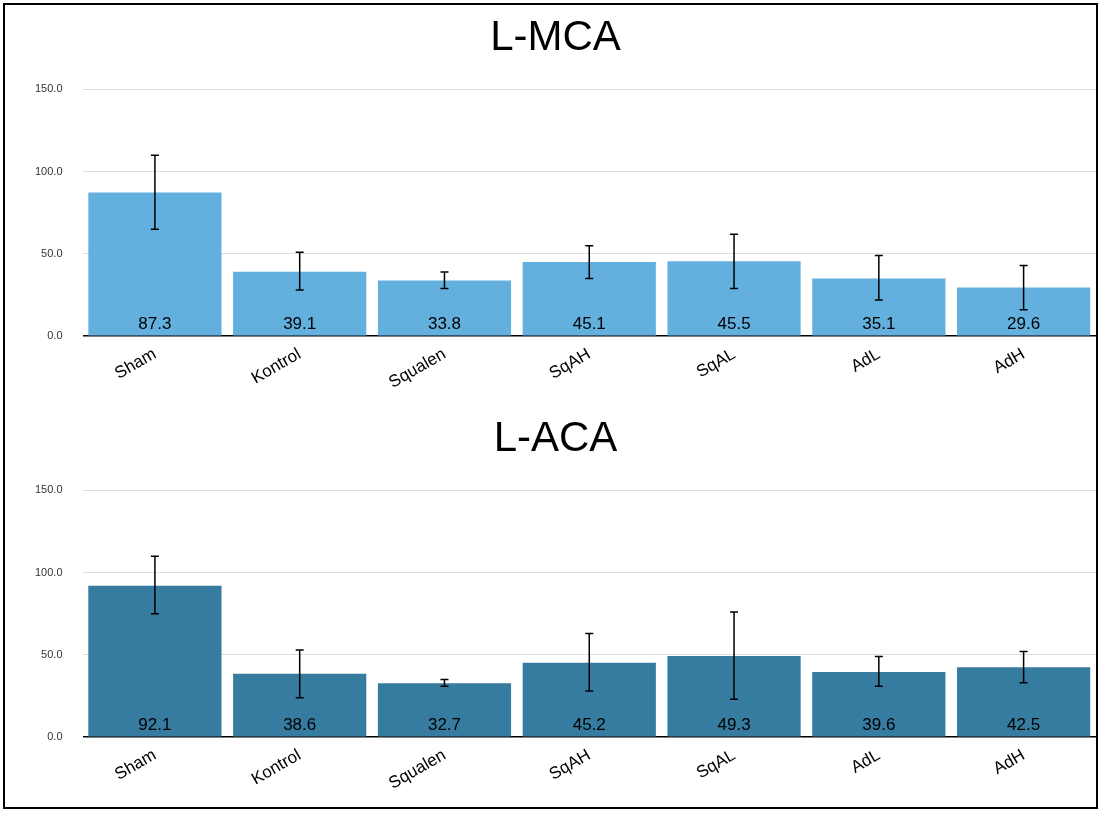 This screenshot has height=816, width=1103. What do you see at coordinates (555, 35) in the screenshot?
I see `chart-title: L-MCA` at bounding box center [555, 35].